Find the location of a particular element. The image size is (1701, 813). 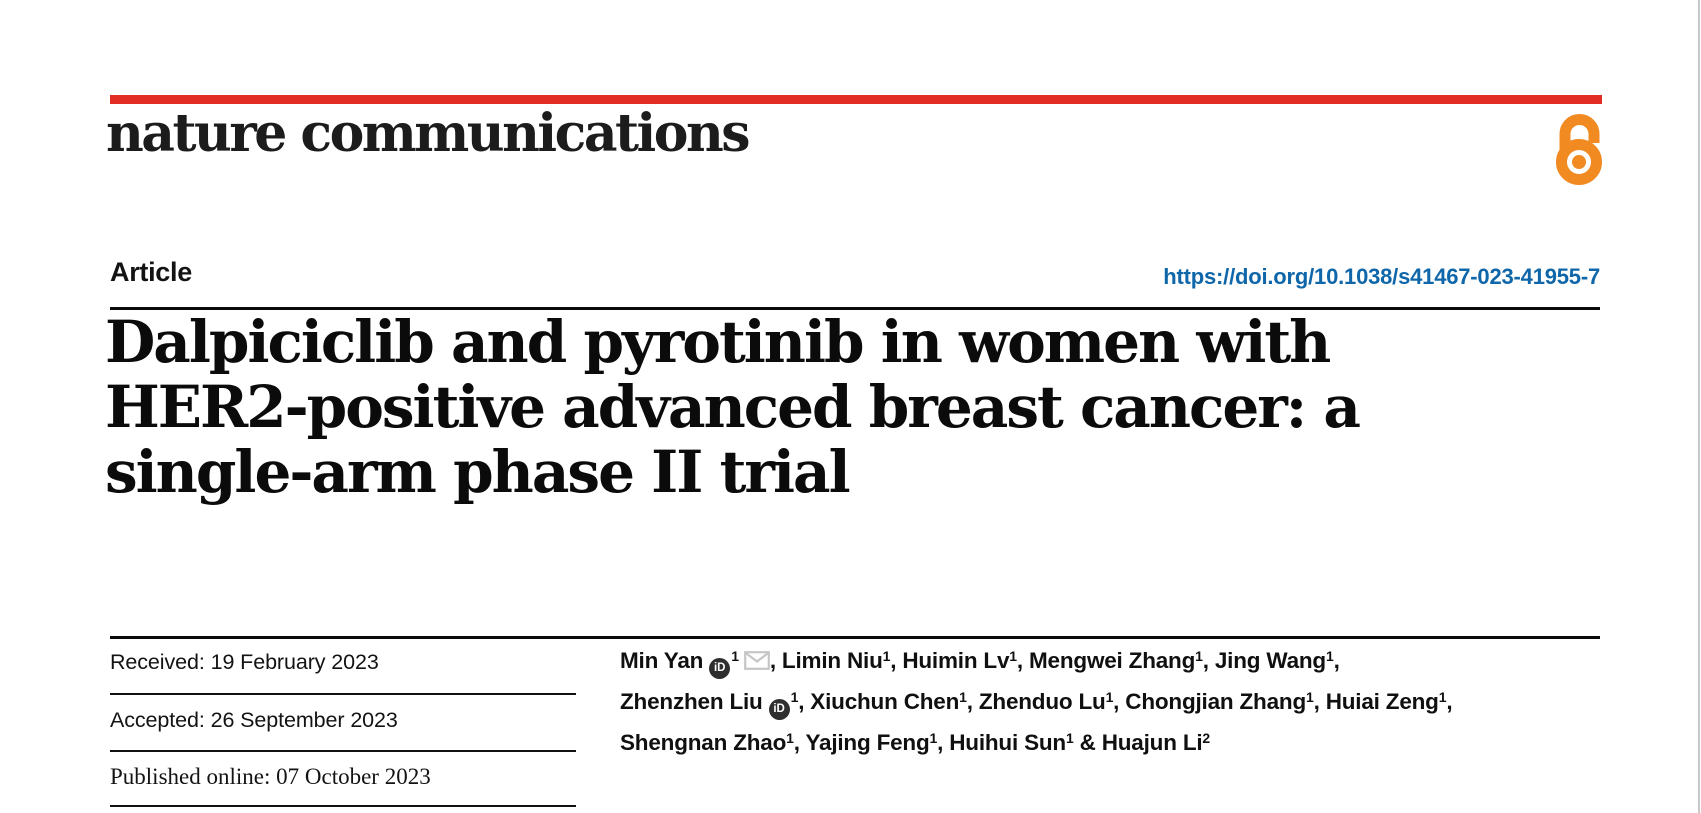

page-right-edge is located at coordinates (1699, 406).